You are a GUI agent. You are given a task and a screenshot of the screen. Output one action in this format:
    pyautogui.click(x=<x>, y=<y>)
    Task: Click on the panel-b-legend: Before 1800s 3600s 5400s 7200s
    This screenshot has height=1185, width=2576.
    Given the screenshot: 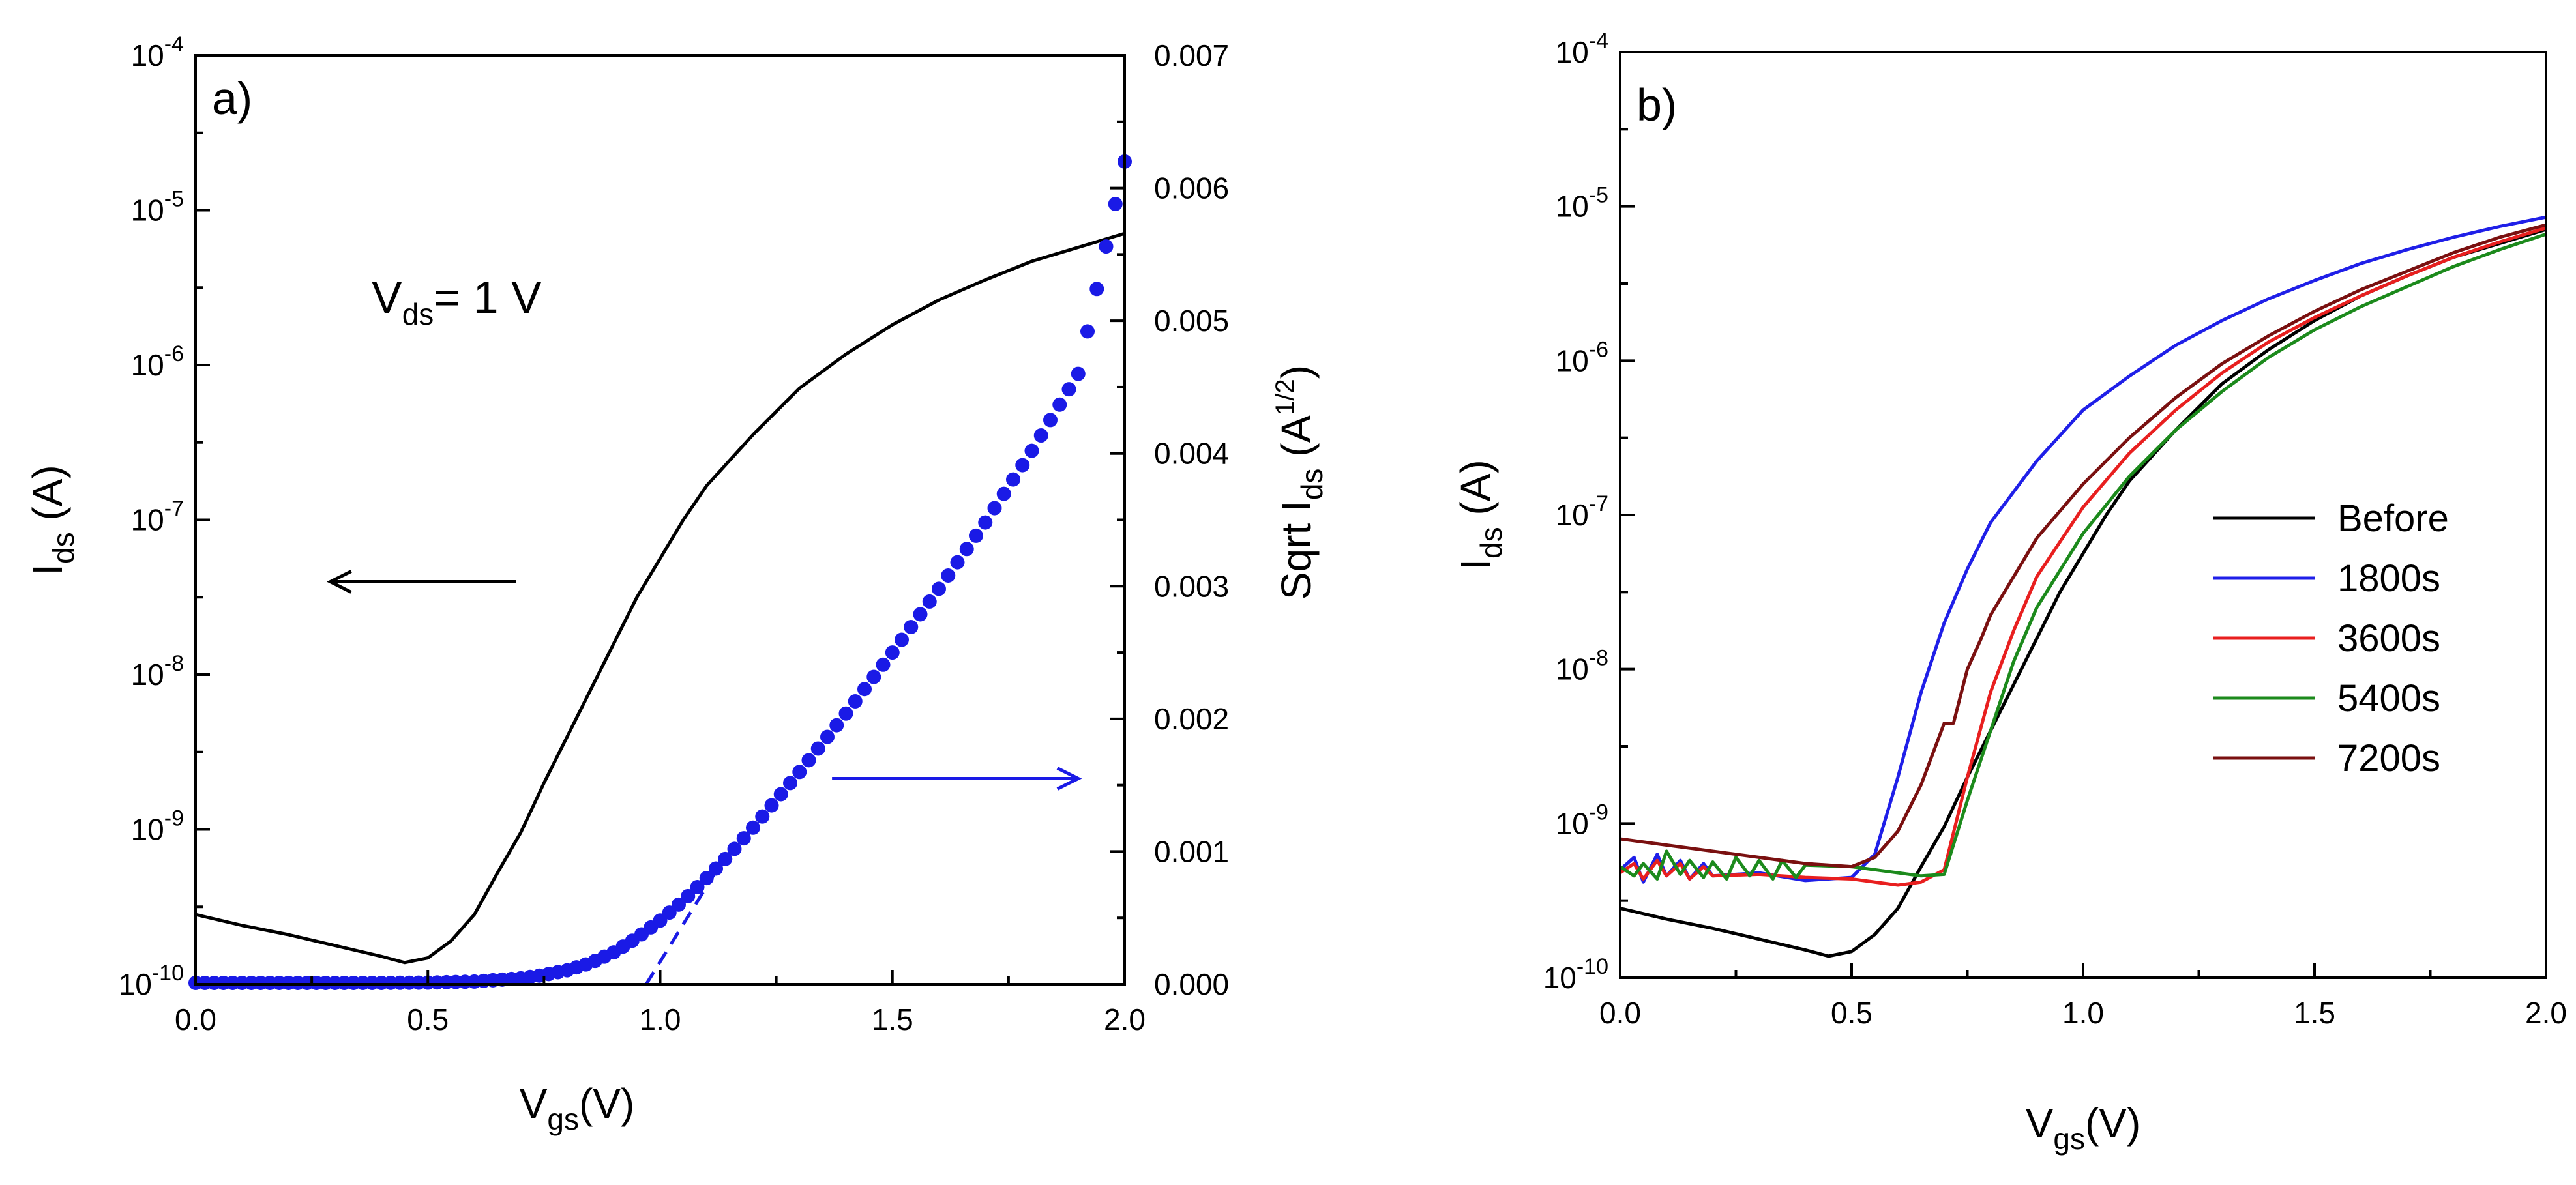 What is the action you would take?
    pyautogui.click(x=2331, y=638)
    